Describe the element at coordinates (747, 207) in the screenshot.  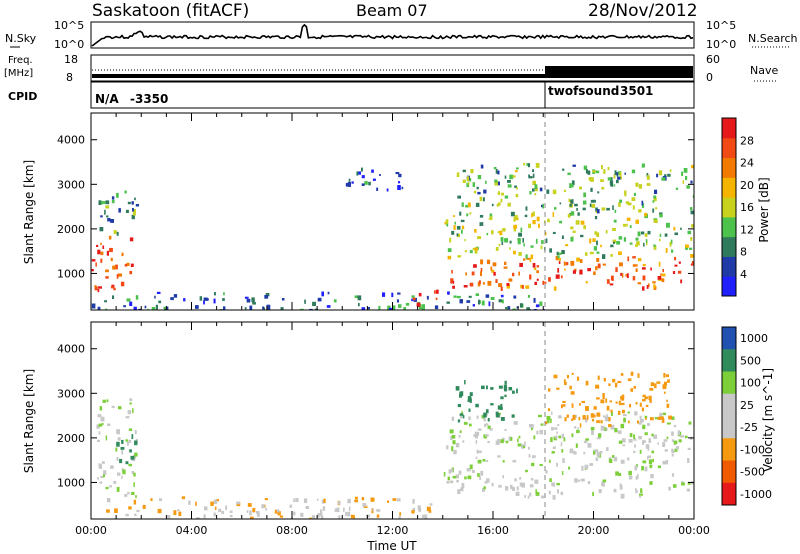
I see `colorbar-tick-label: 16` at that location.